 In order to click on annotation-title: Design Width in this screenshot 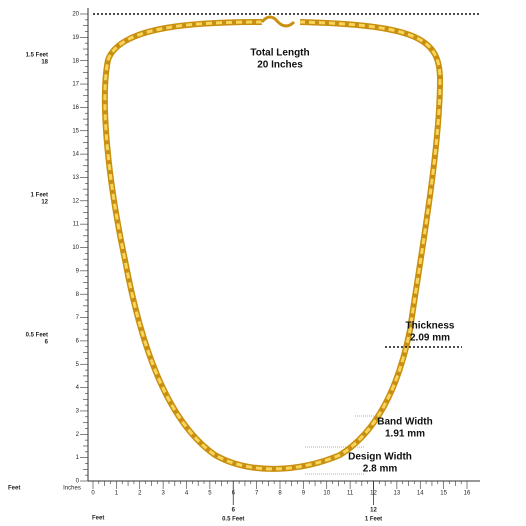, I will do `click(380, 457)`.